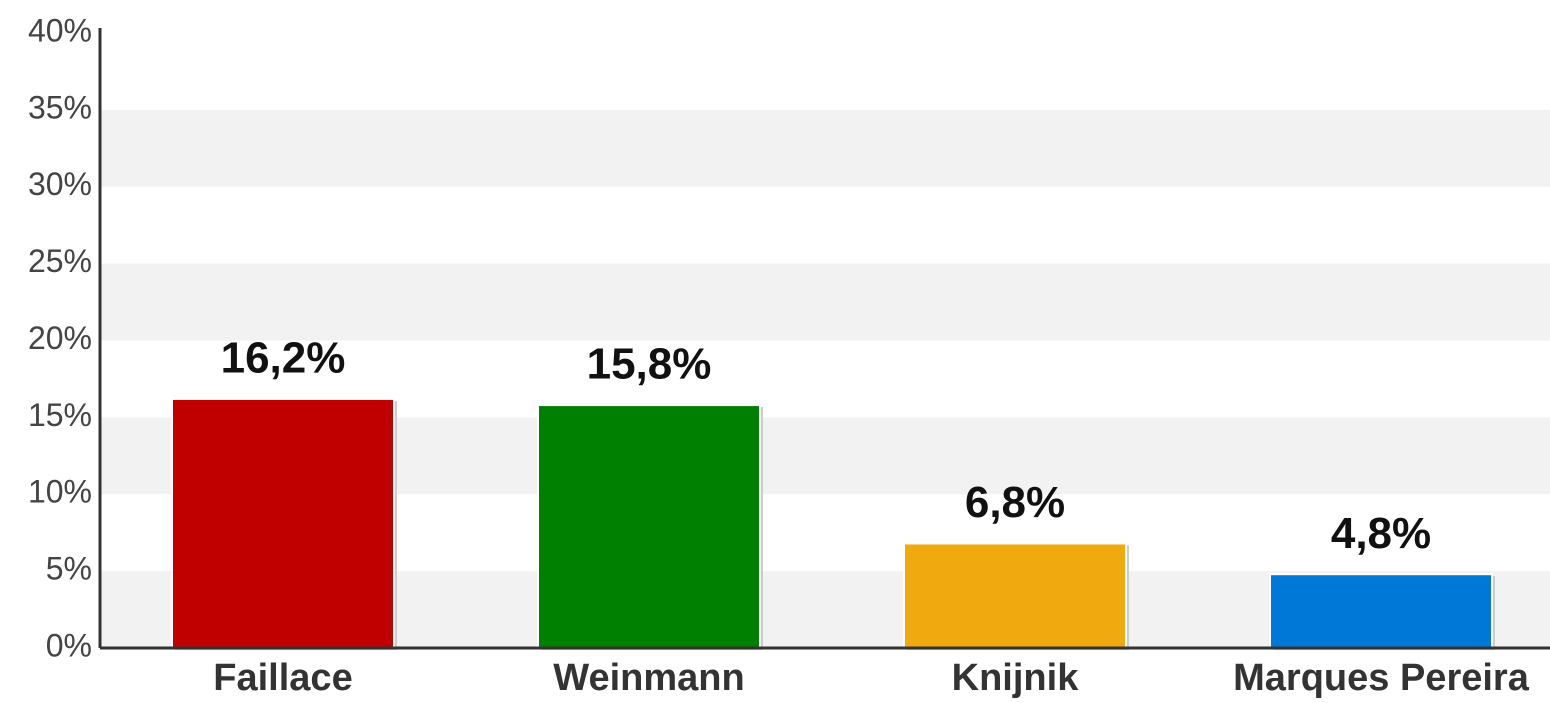  Describe the element at coordinates (1381, 533) in the screenshot. I see `value-label: 4,8%` at that location.